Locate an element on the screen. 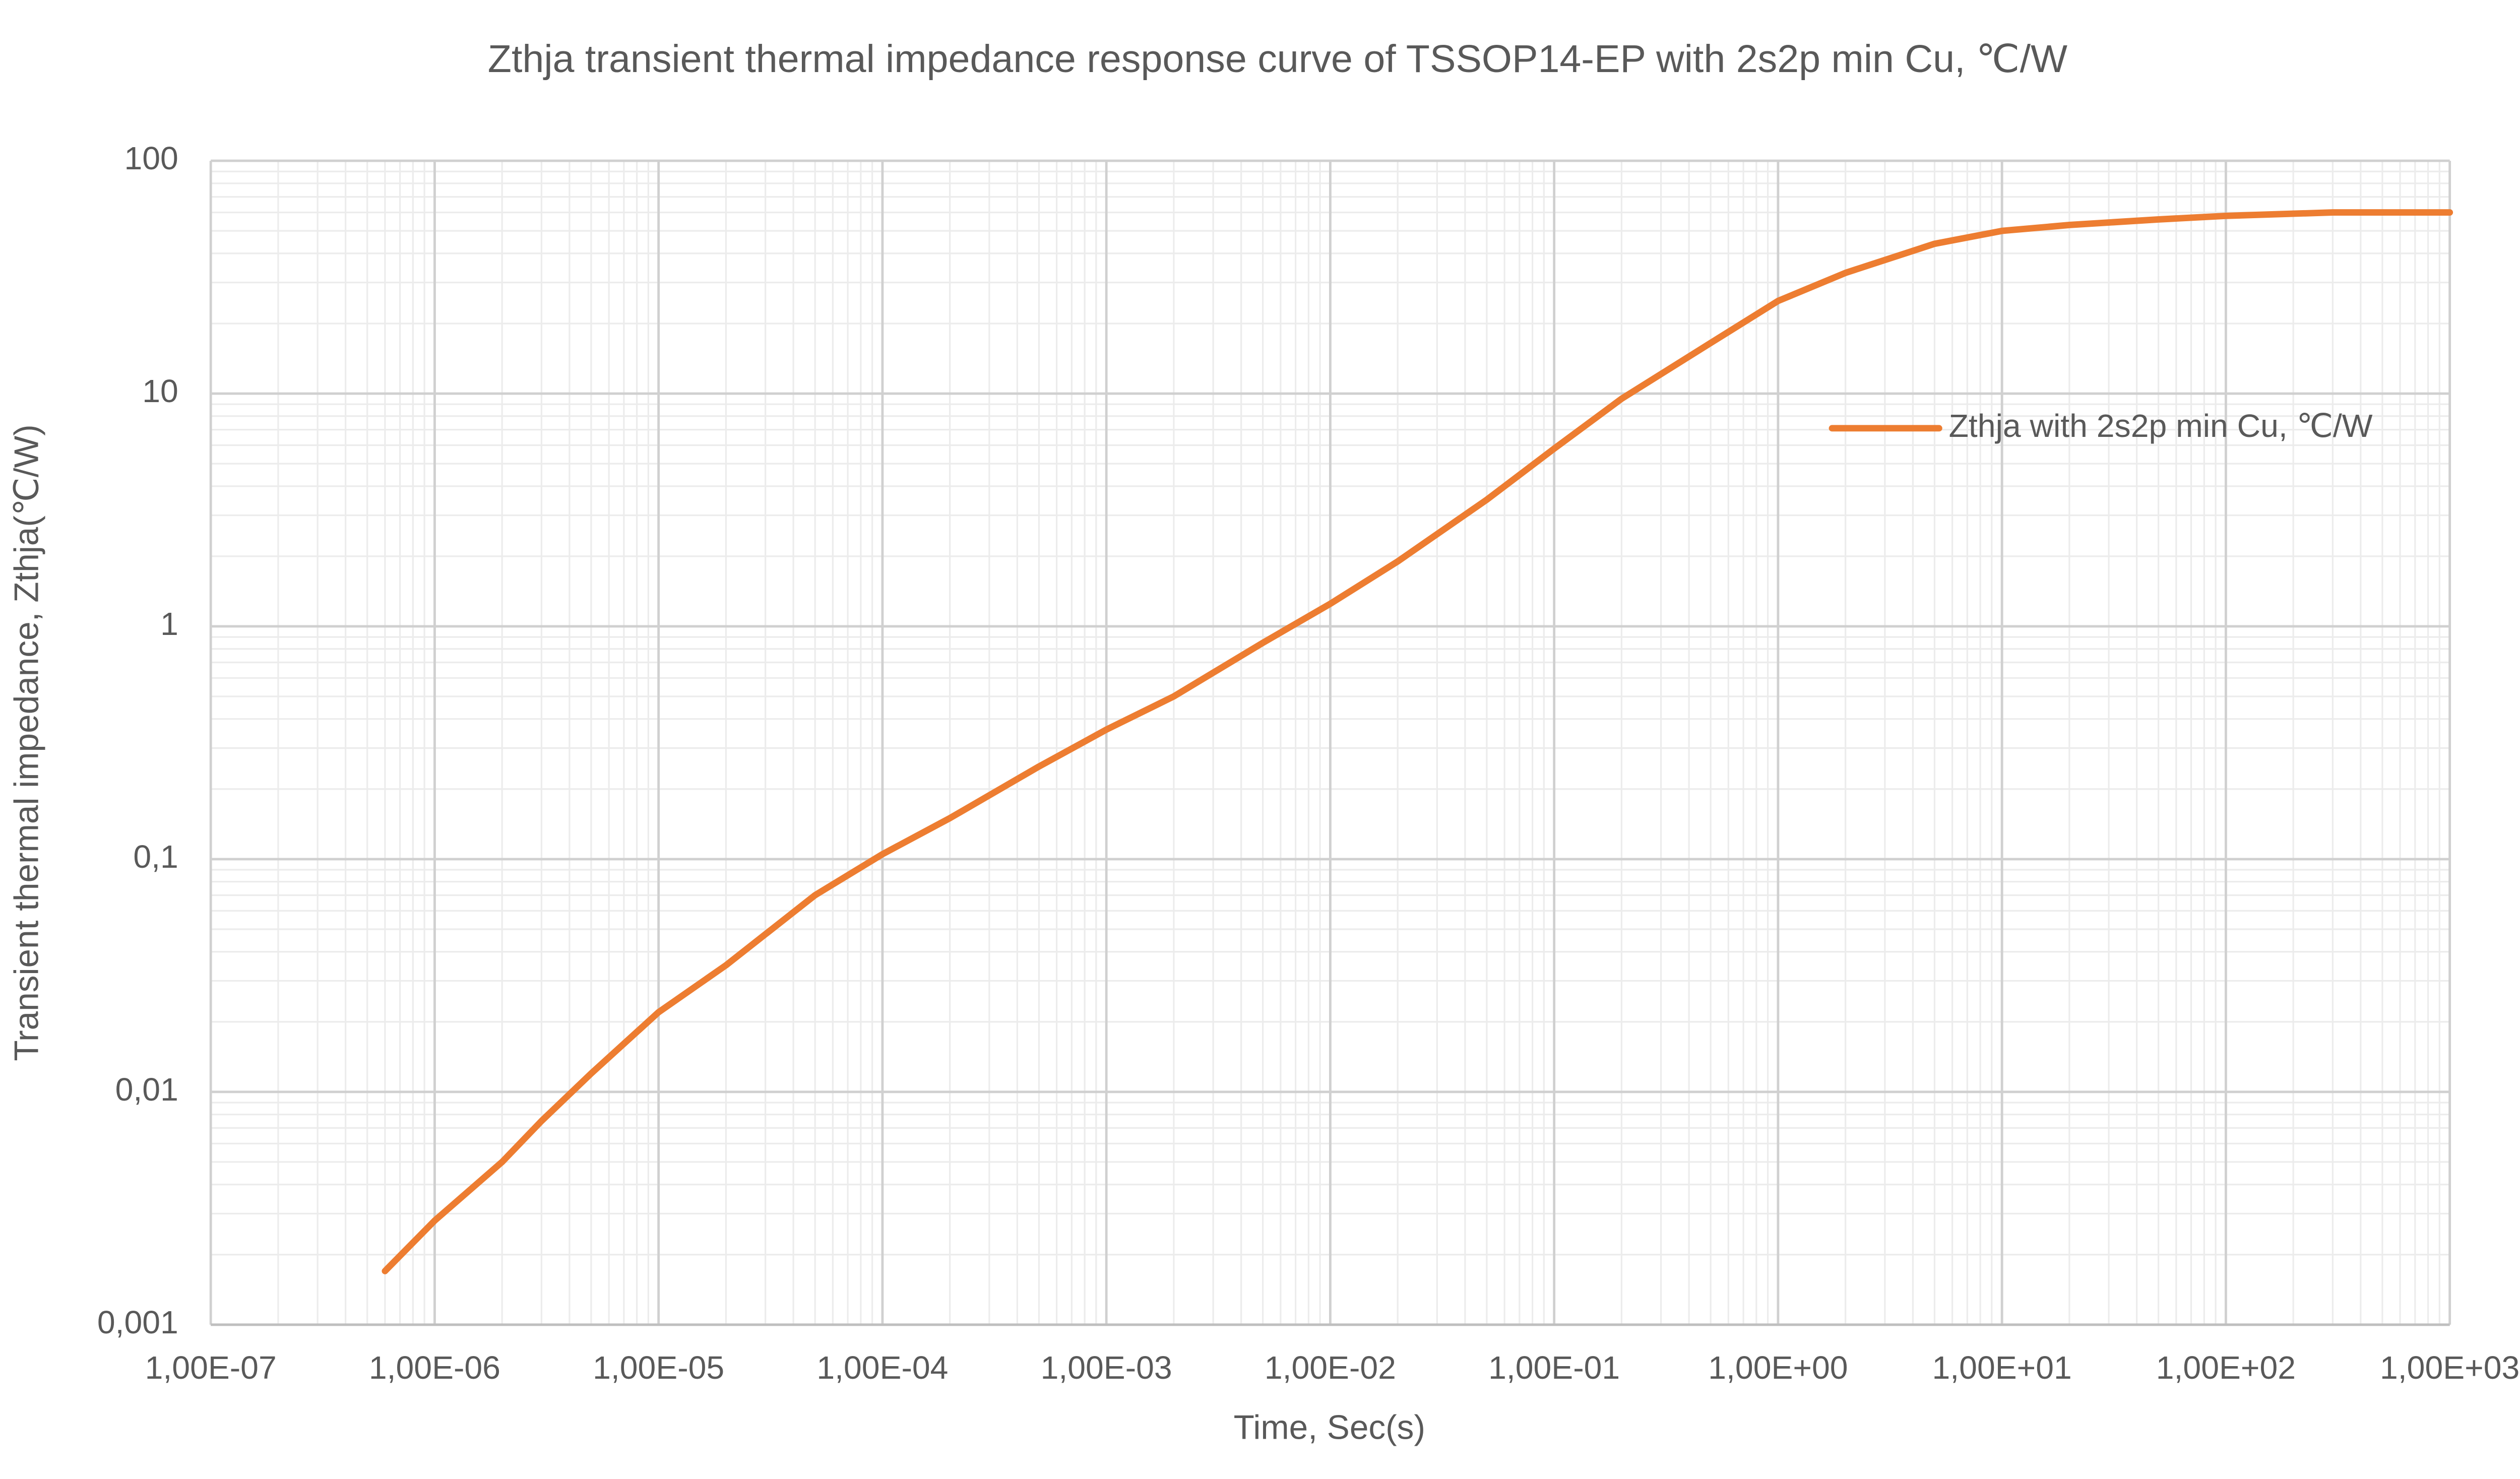 Image resolution: width=2520 pixels, height=1479 pixels. x-tick-label: 1,00E+02 is located at coordinates (2226, 1367).